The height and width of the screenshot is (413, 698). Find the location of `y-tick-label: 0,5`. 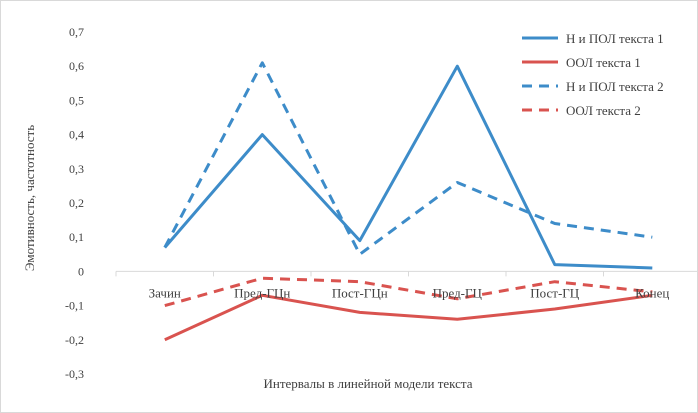

y-tick-label: 0,5 is located at coordinates (76, 100).